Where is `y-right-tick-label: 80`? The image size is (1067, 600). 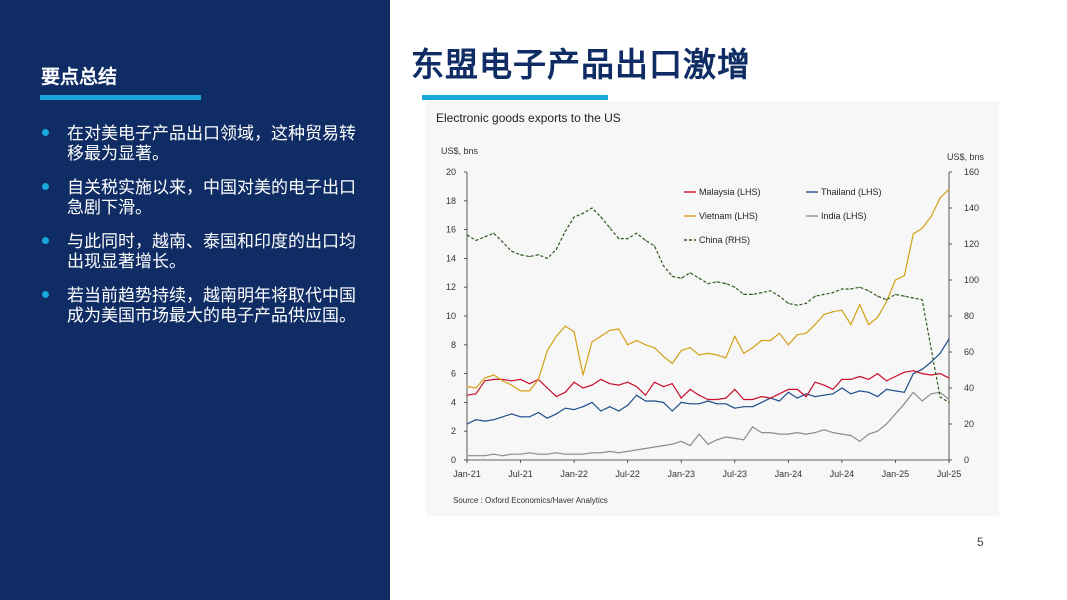 y-right-tick-label: 80 is located at coordinates (969, 316).